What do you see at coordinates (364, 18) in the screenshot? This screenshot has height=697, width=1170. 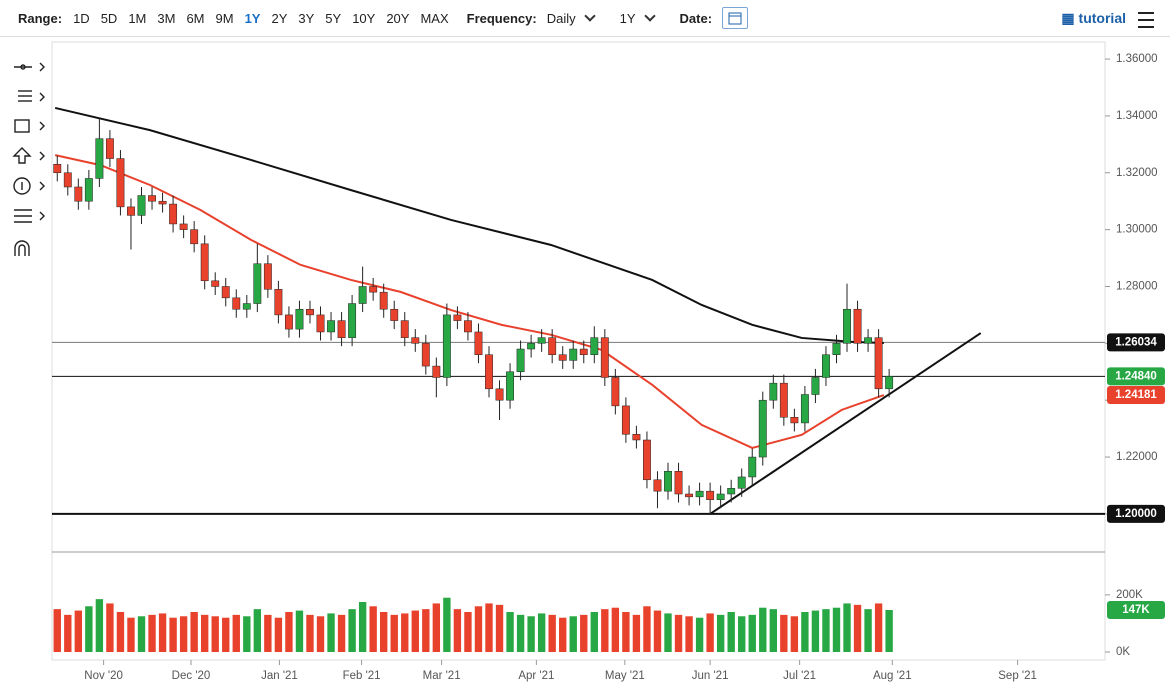 I see `range-option: 10Y` at bounding box center [364, 18].